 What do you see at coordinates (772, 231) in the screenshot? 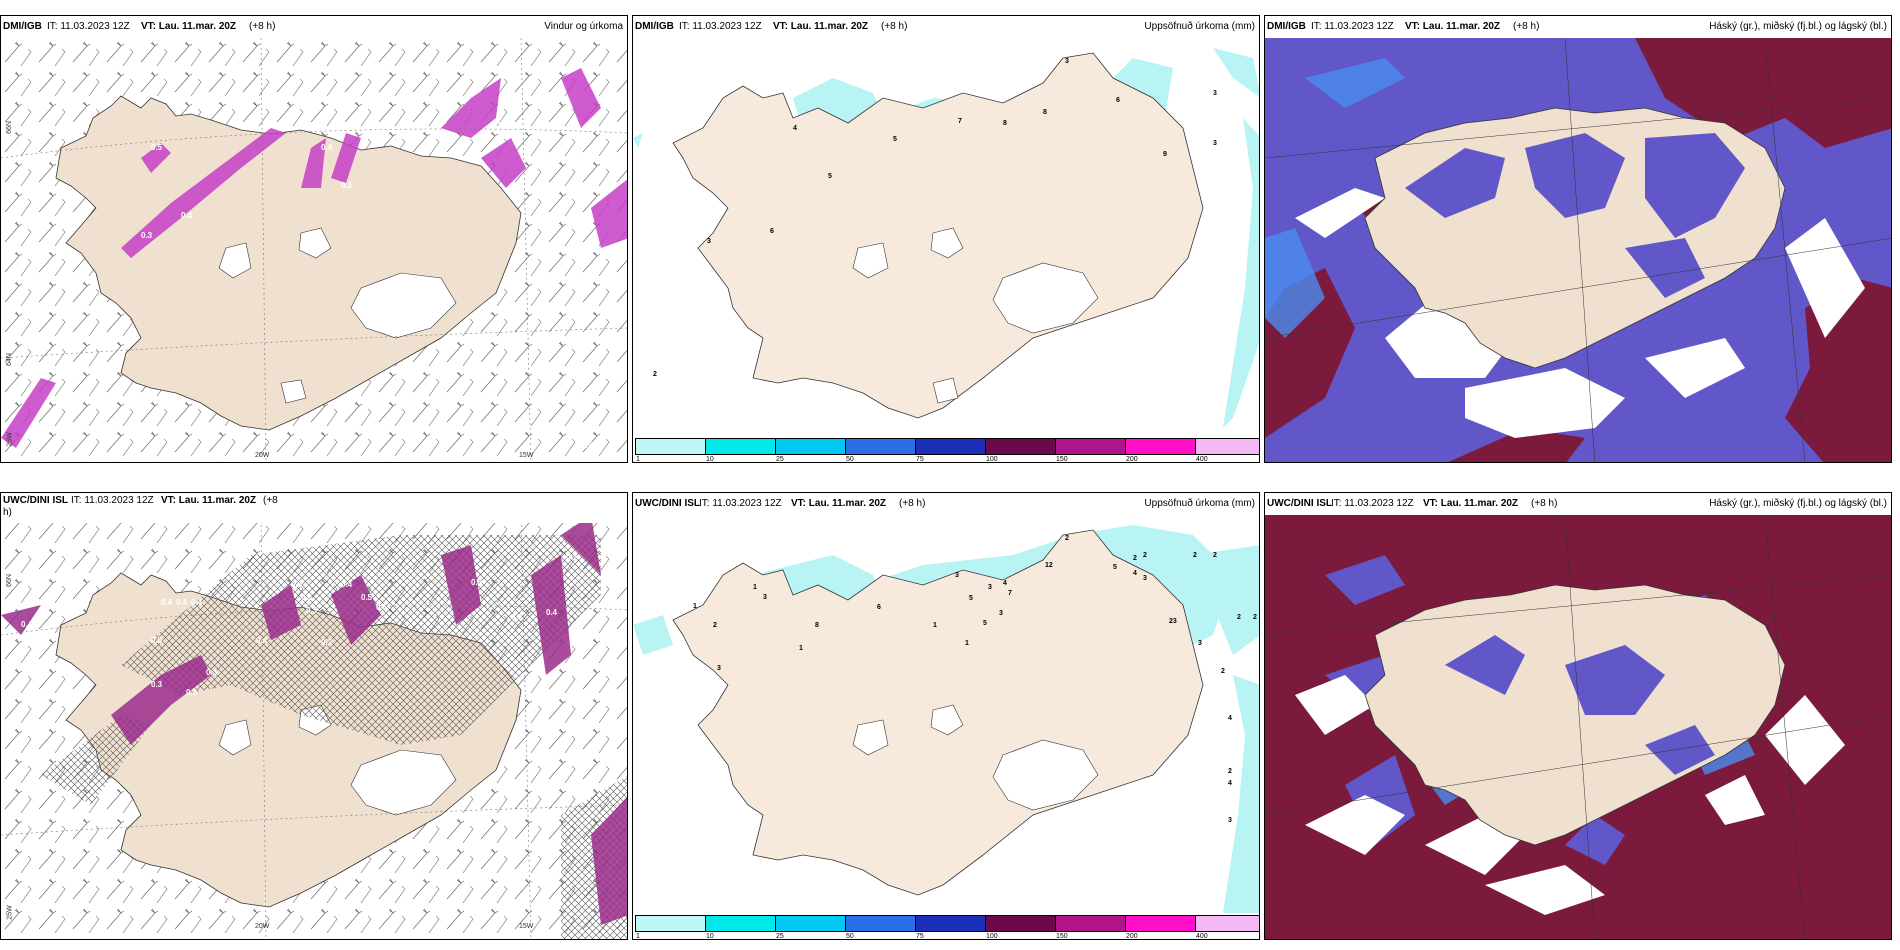
I see `svg-text: 6` at bounding box center [772, 231].